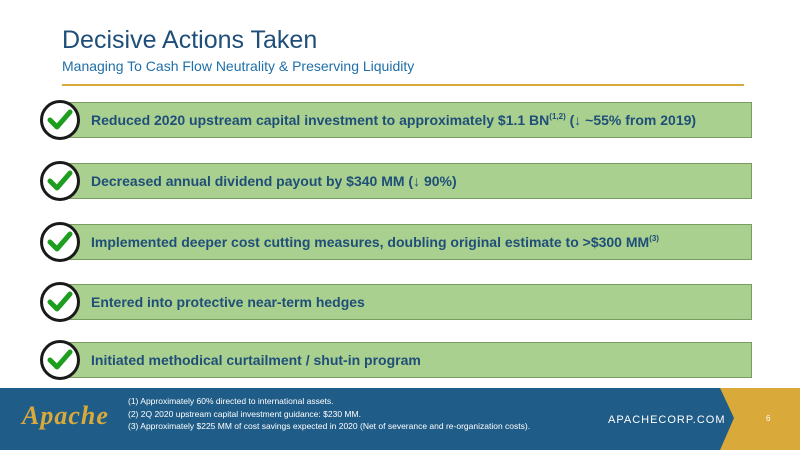 The width and height of the screenshot is (800, 450). What do you see at coordinates (228, 302) in the screenshot?
I see `action-item-text: Entered into protective near-term hedges` at bounding box center [228, 302].